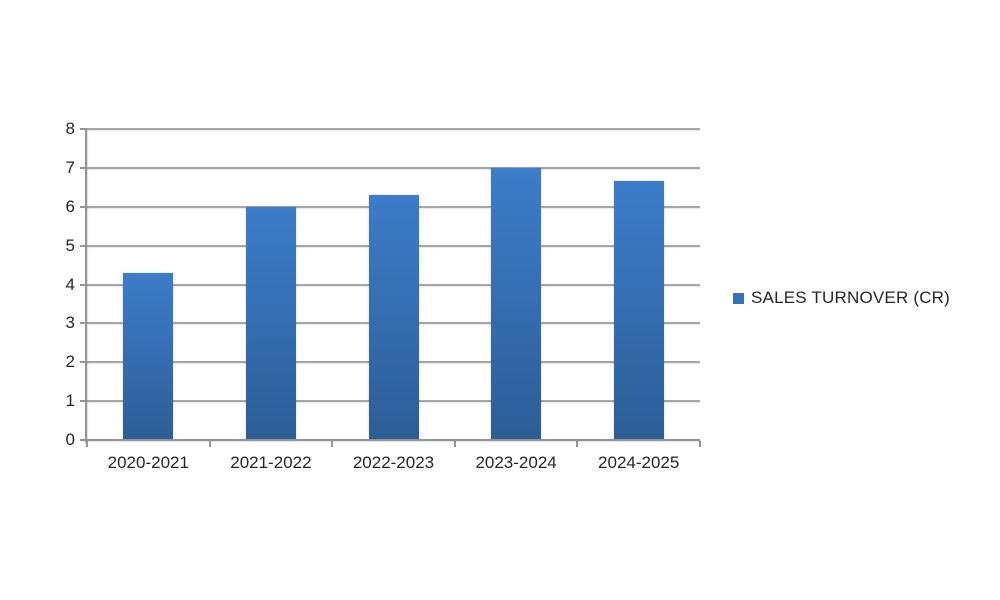 The image size is (1000, 600). I want to click on y-axis-tick-label: 2, so click(70, 362).